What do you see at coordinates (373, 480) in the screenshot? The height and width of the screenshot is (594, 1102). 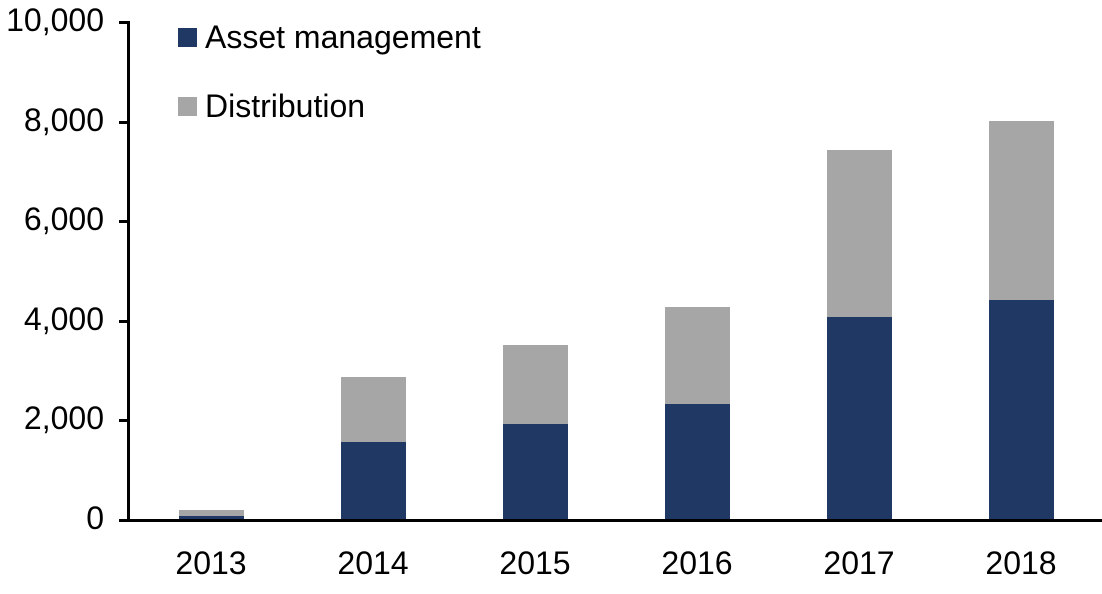 I see `bar-2014-asset-management` at bounding box center [373, 480].